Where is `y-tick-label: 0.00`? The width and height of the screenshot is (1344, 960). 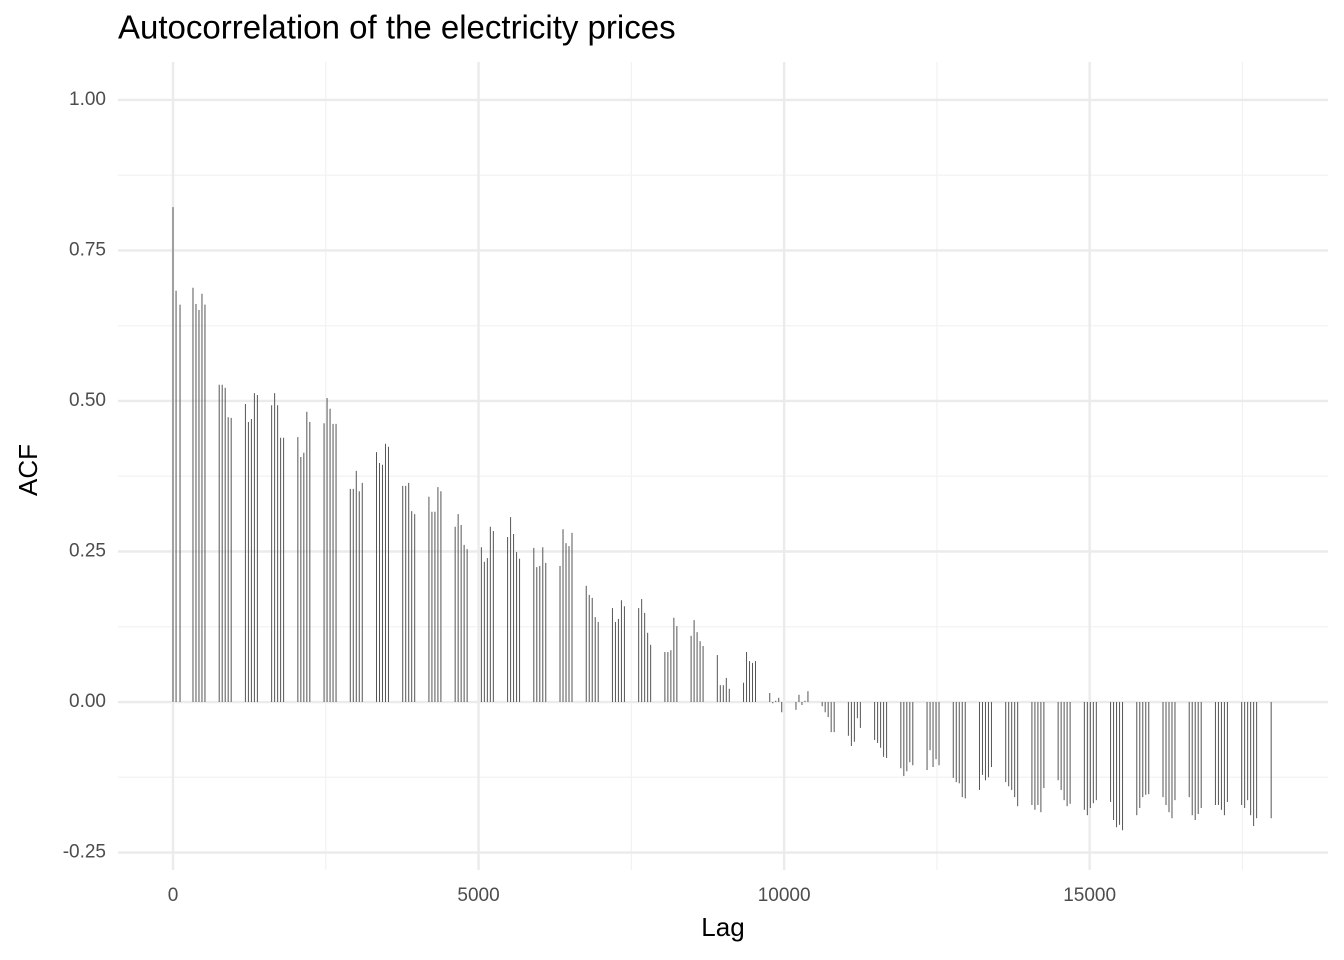
y-tick-label: 0.00 is located at coordinates (87, 701).